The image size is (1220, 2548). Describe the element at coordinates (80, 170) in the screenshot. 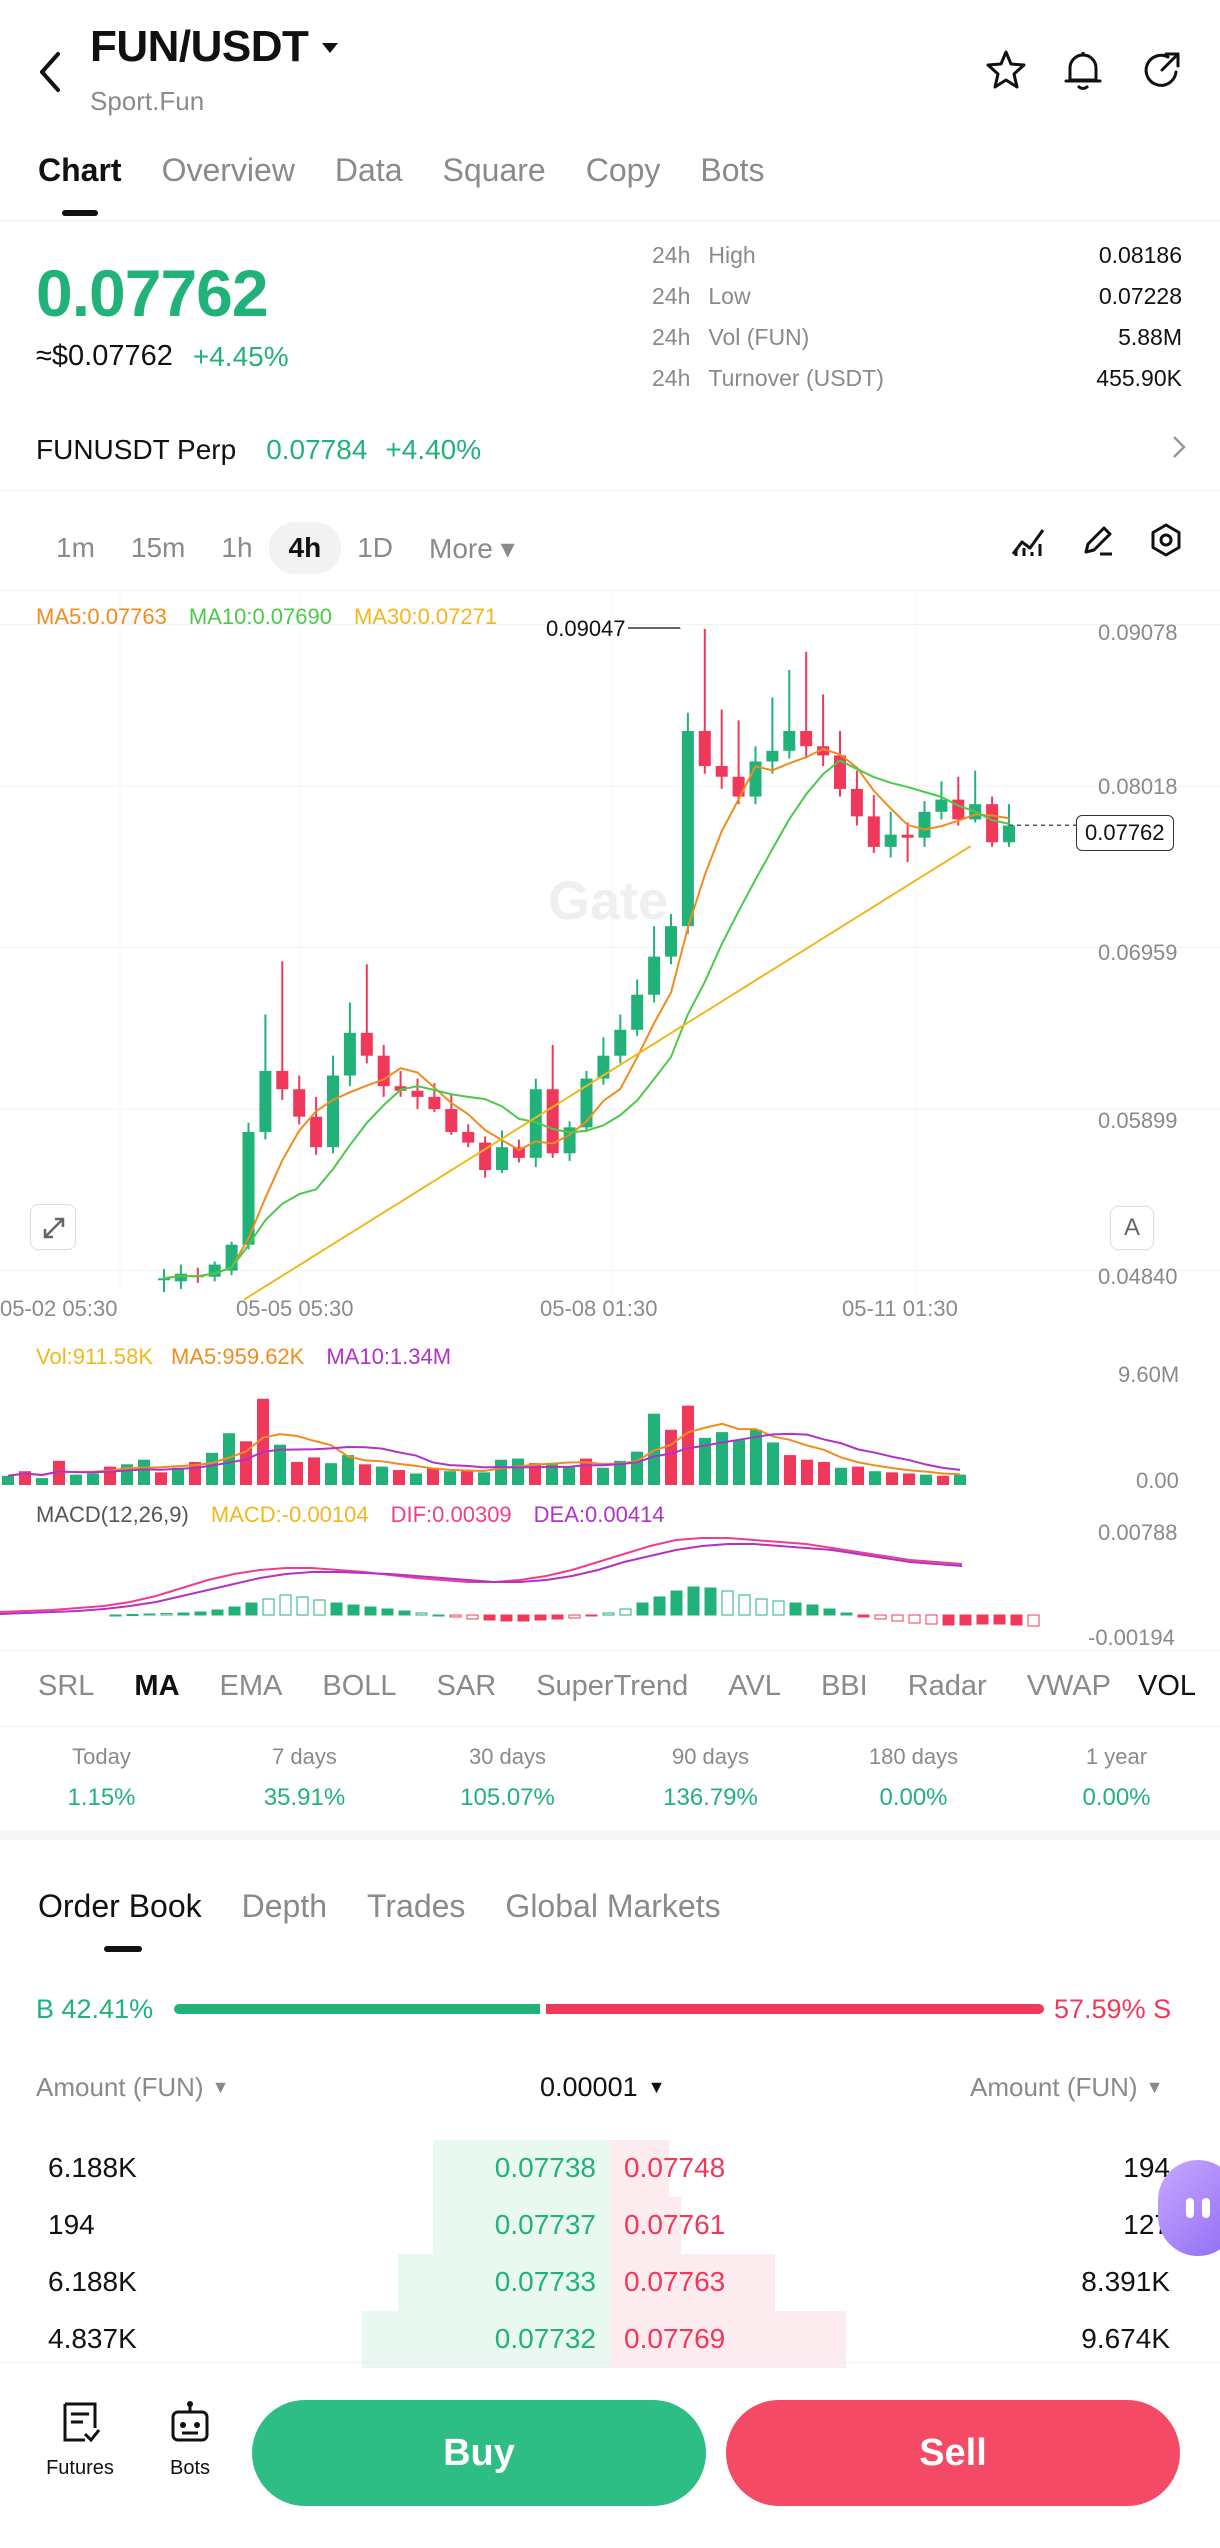

I see `tab-chart: Chart` at that location.